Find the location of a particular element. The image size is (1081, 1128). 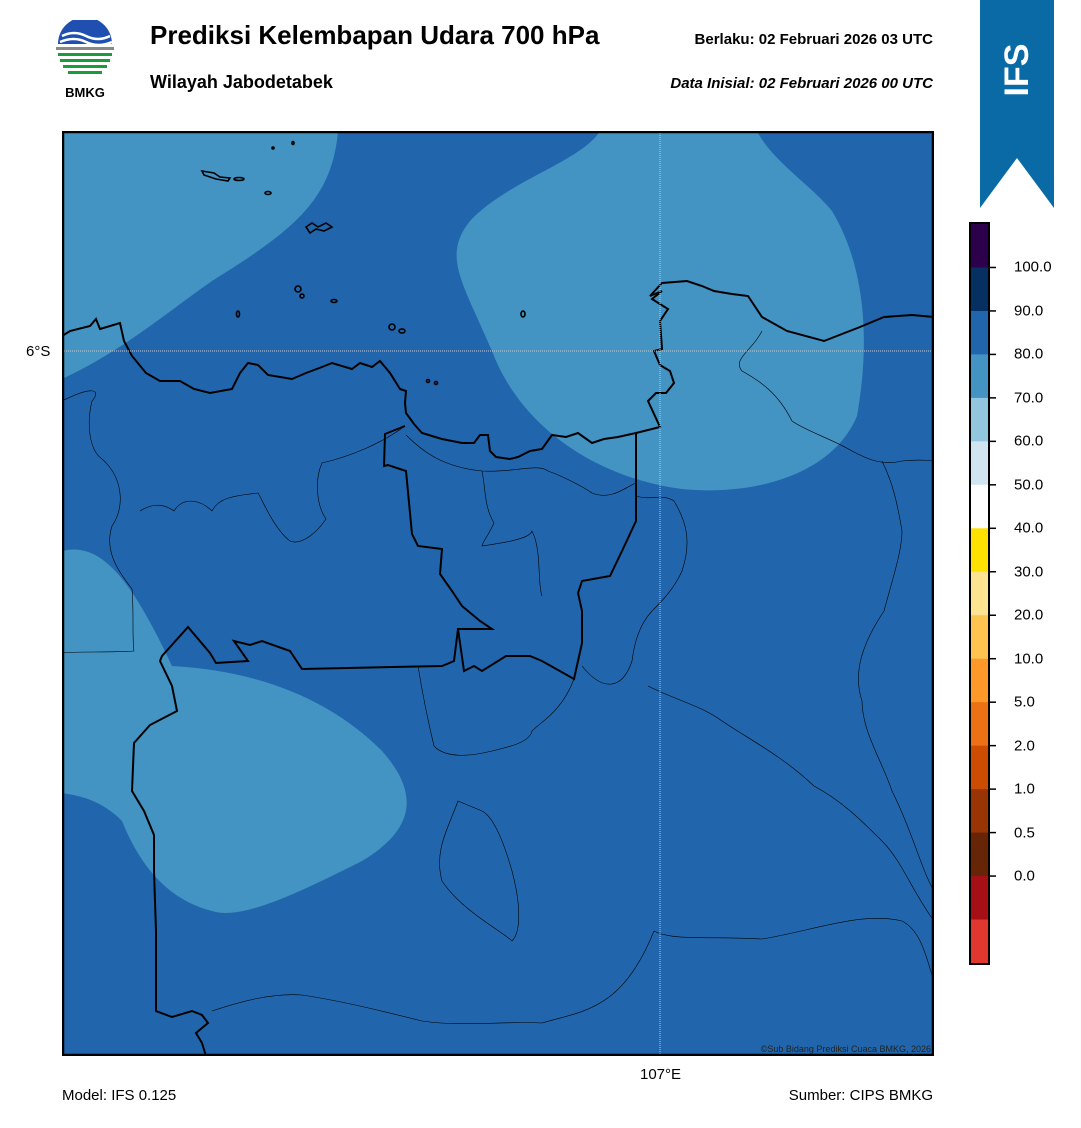

ifs-ribbon: IFS is located at coordinates (1017, 104).